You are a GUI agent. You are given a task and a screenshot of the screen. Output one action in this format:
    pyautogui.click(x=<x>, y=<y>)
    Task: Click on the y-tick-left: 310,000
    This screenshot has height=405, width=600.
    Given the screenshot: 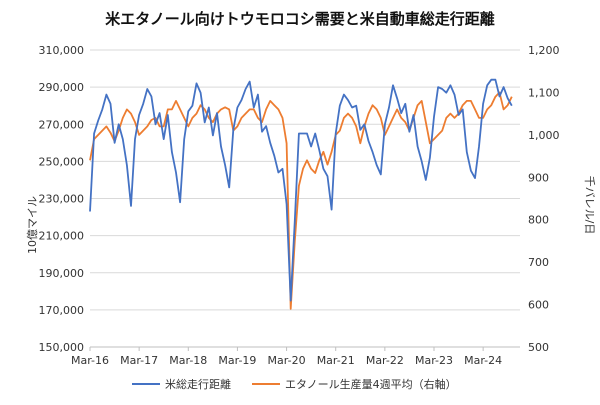 What is the action you would take?
    pyautogui.click(x=62, y=50)
    